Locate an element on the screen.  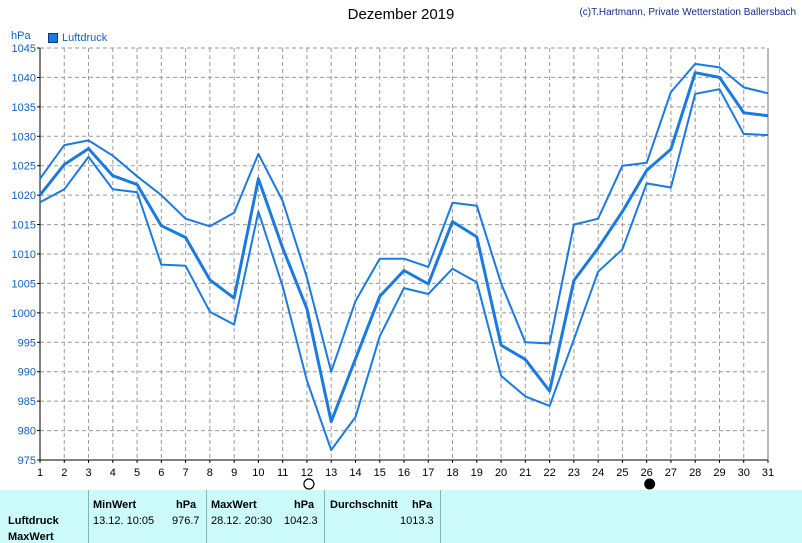
legend: Luftdruck is located at coordinates (77, 38).